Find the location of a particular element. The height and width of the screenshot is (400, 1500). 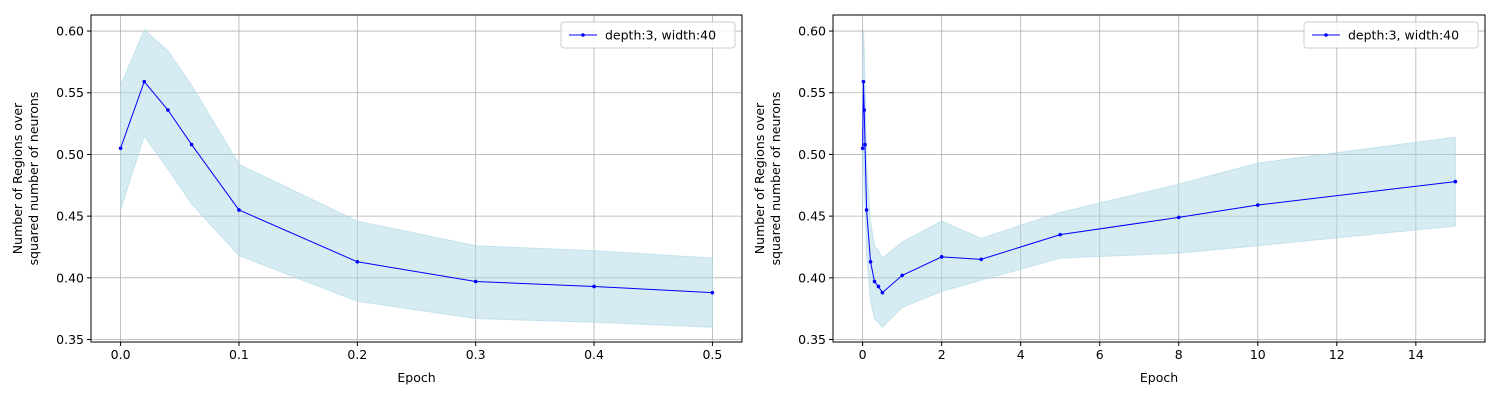

x-tick-label: 0.4 is located at coordinates (594, 354).